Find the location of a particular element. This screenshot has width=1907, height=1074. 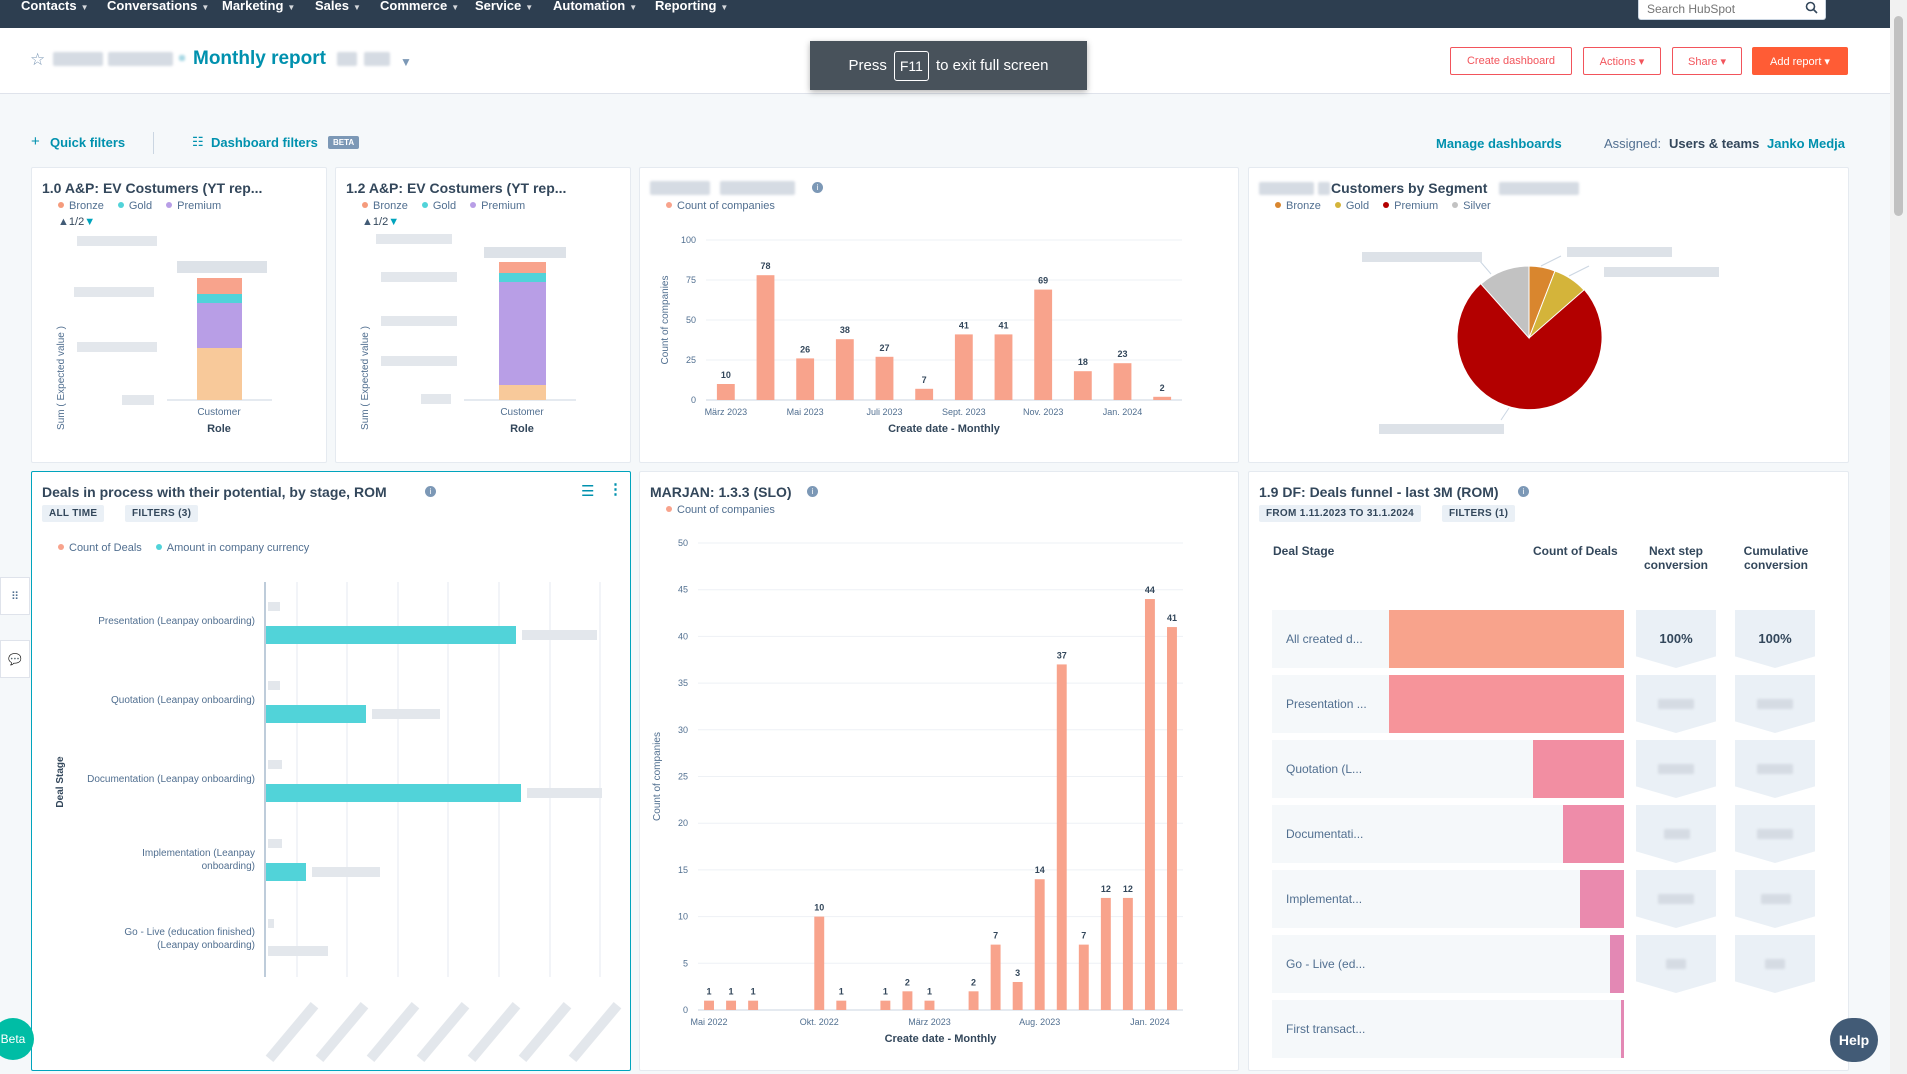

date-range-pill: FROM 1.11.2023 TO 31.1.2024 is located at coordinates (1340, 513).